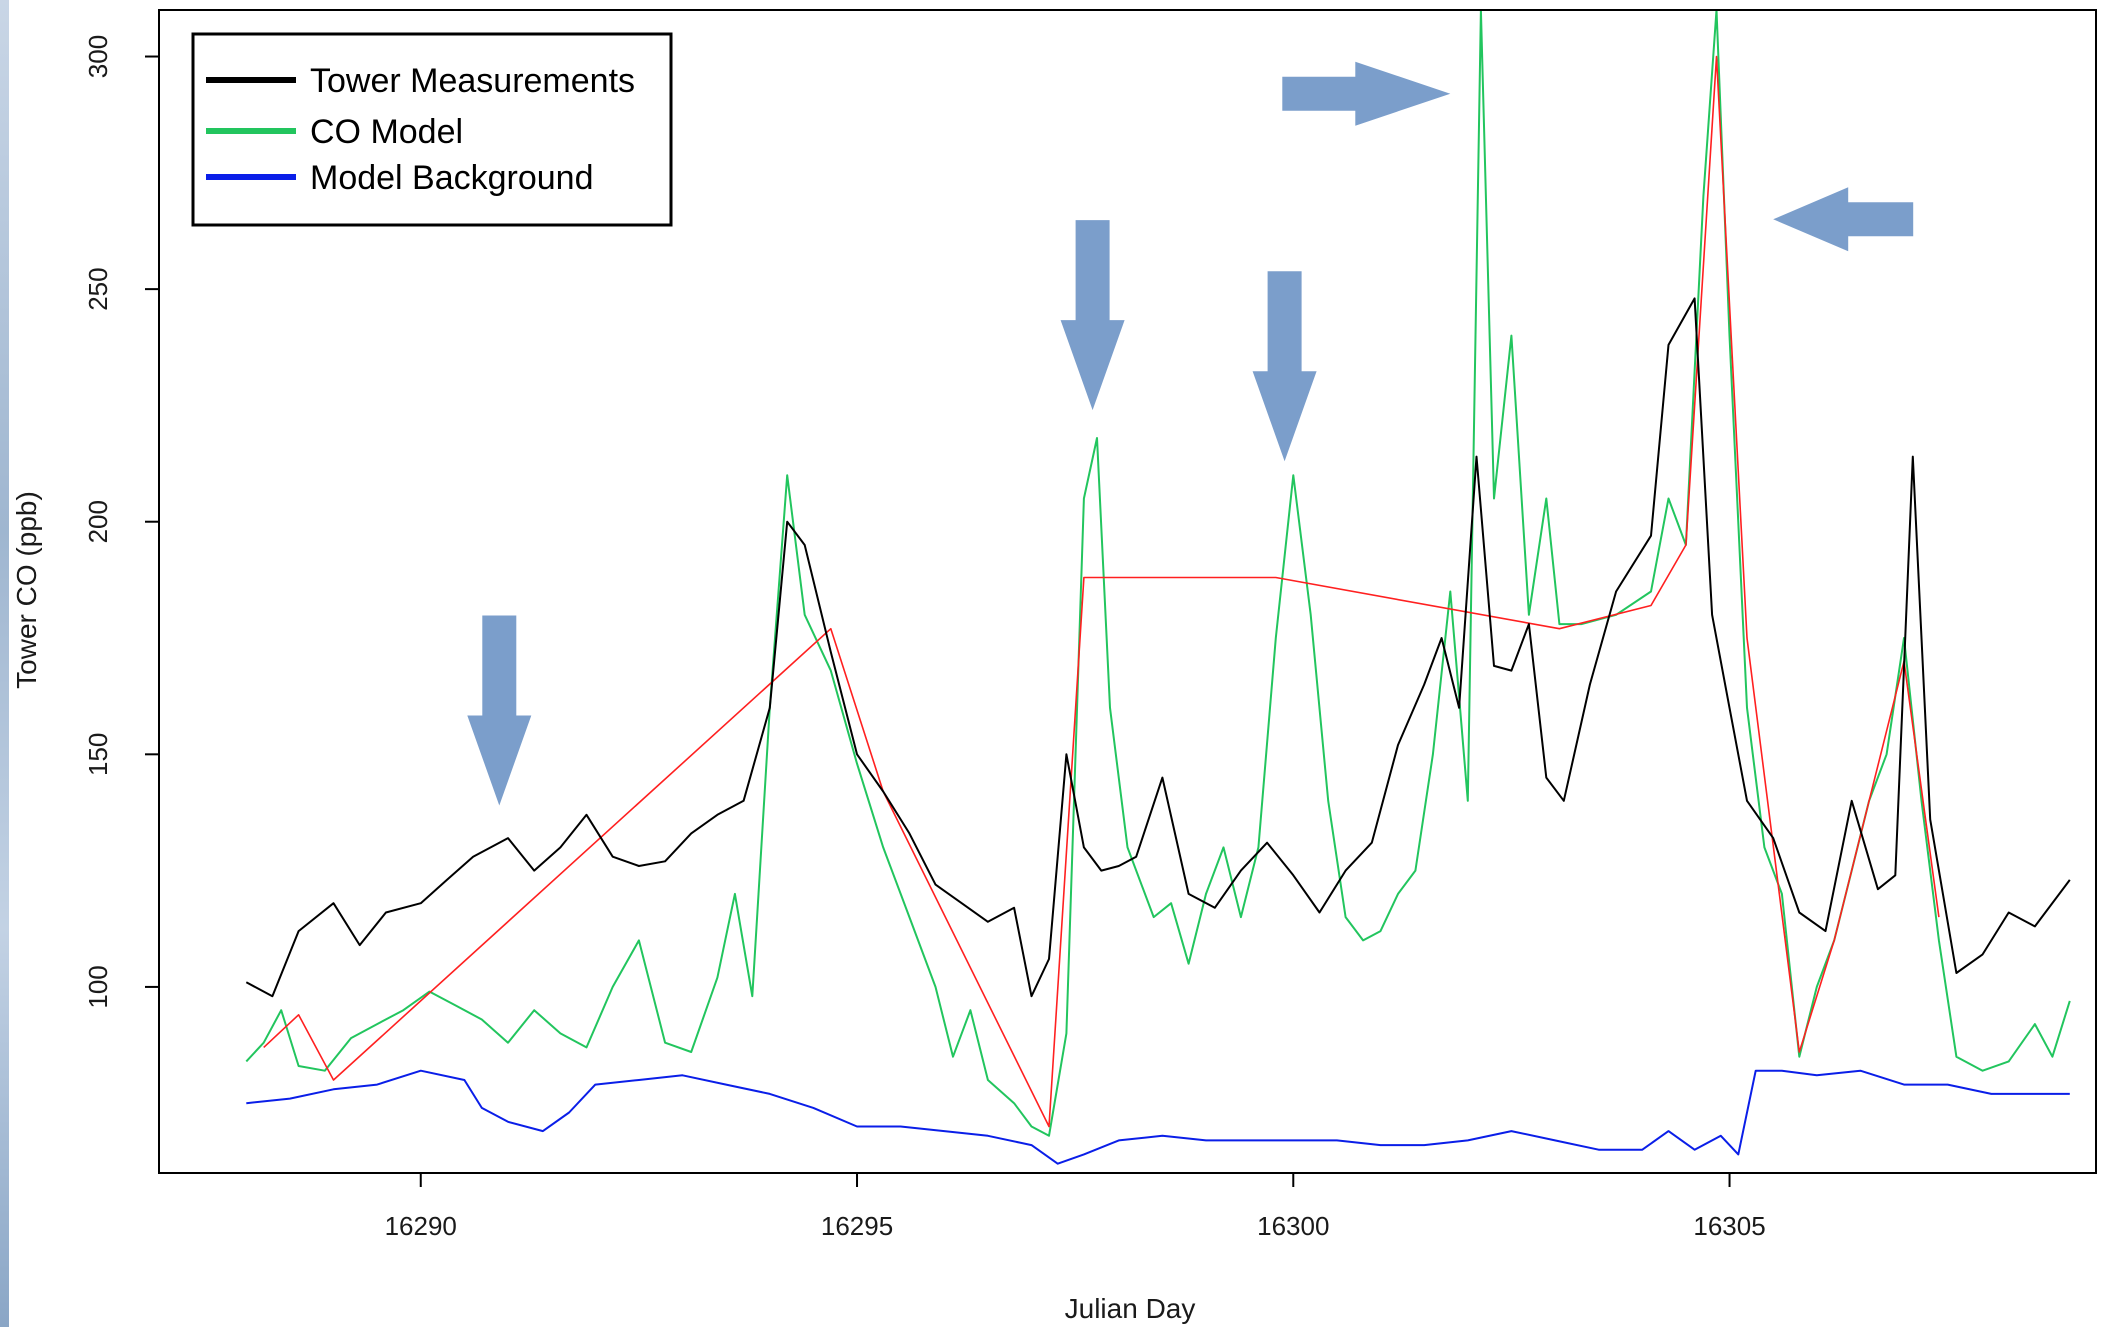 Image resolution: width=2101 pixels, height=1327 pixels. What do you see at coordinates (98, 754) in the screenshot?
I see `y-tick-label: 150` at bounding box center [98, 754].